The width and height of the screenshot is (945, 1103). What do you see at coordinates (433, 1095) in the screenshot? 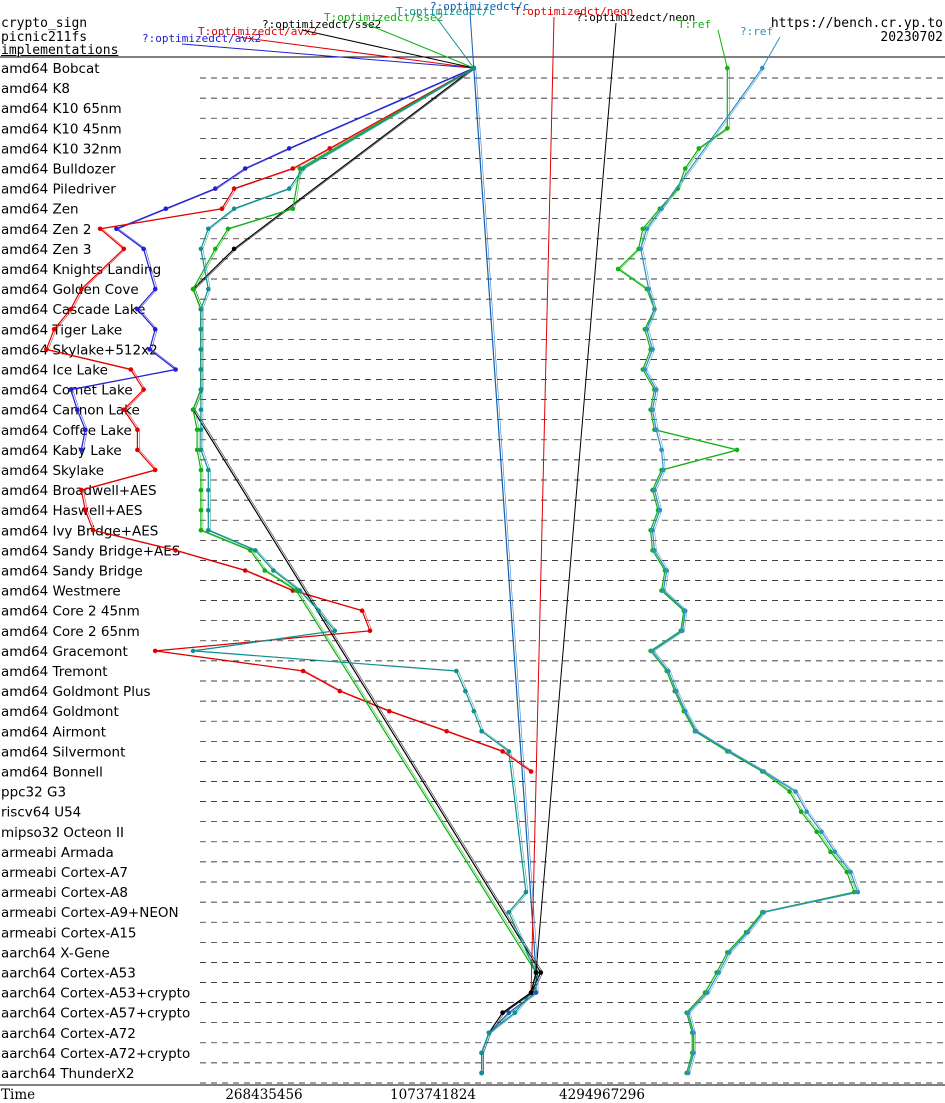
I see `x-tick-label: 1073741824` at bounding box center [433, 1095].